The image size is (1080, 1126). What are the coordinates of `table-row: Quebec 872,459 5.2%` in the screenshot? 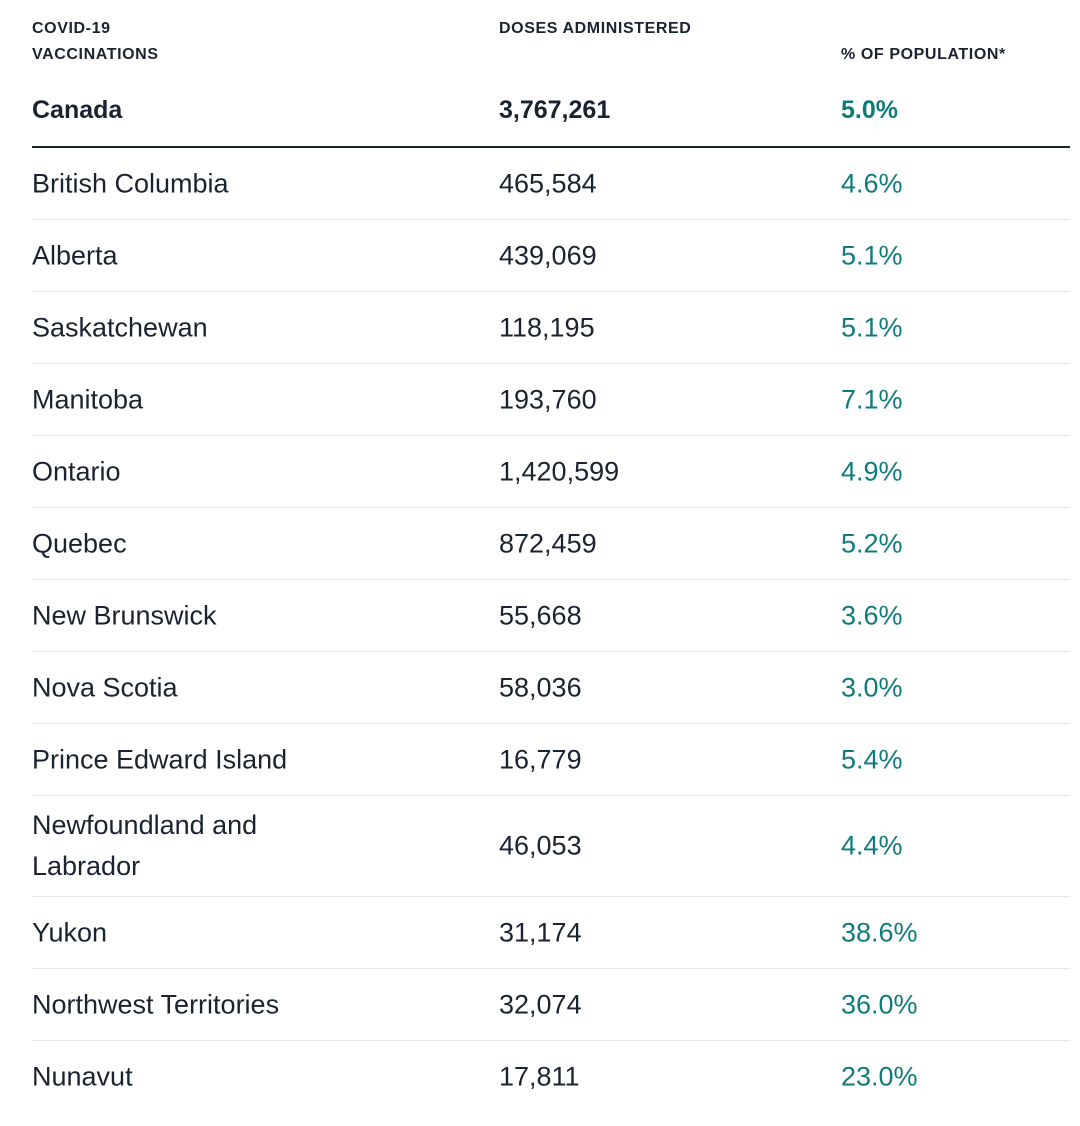 It's located at (551, 544).